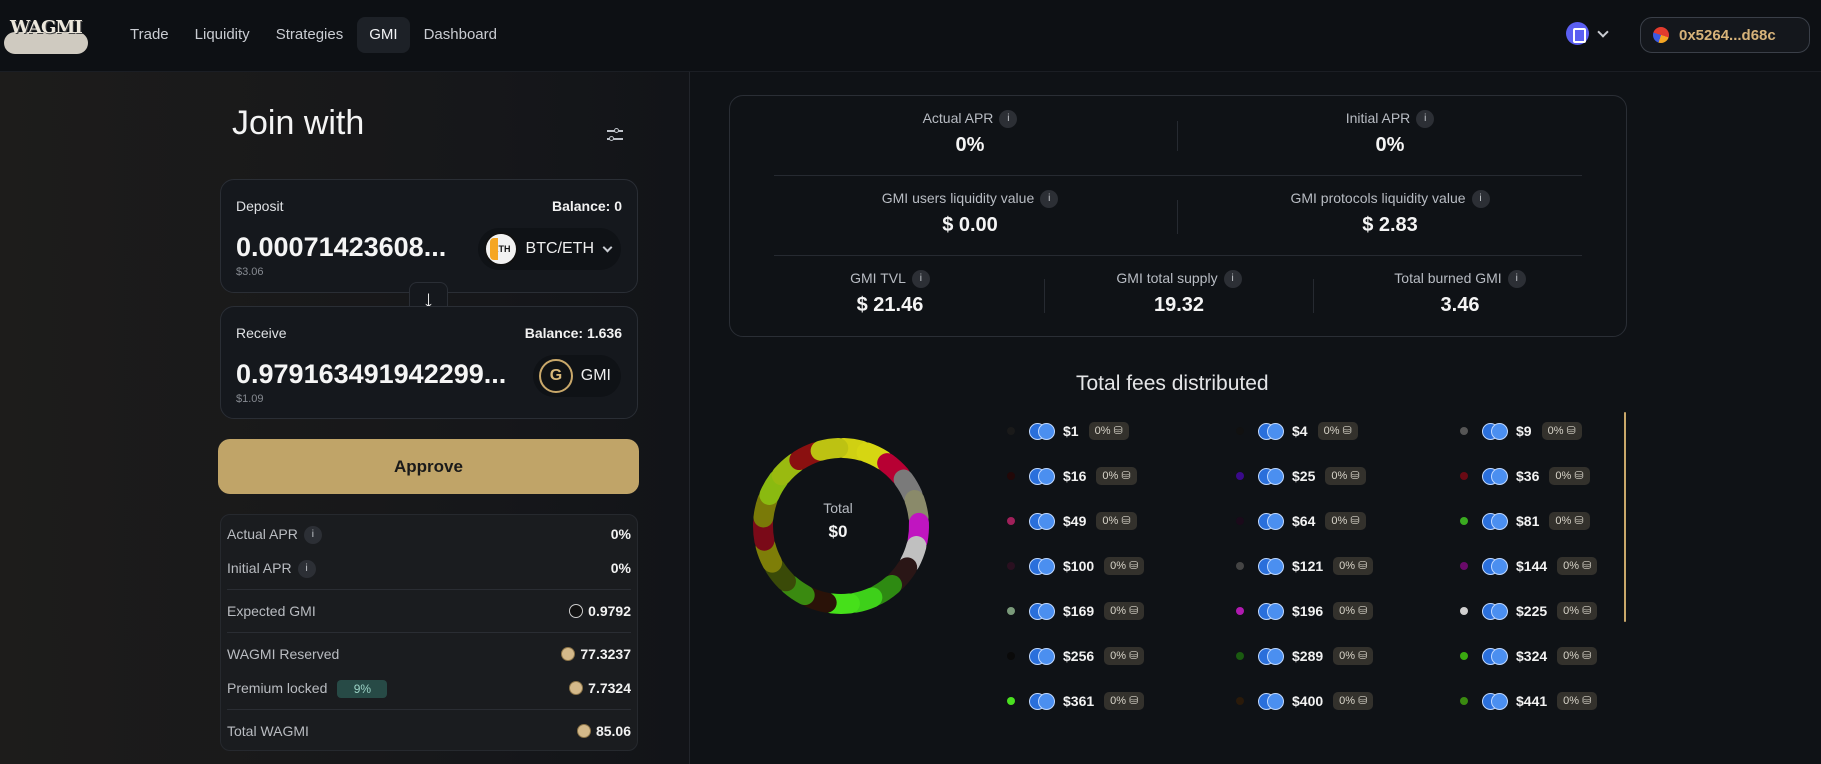 This screenshot has height=764, width=1821. Describe the element at coordinates (1661, 35) in the screenshot. I see `wallet-avatar` at that location.